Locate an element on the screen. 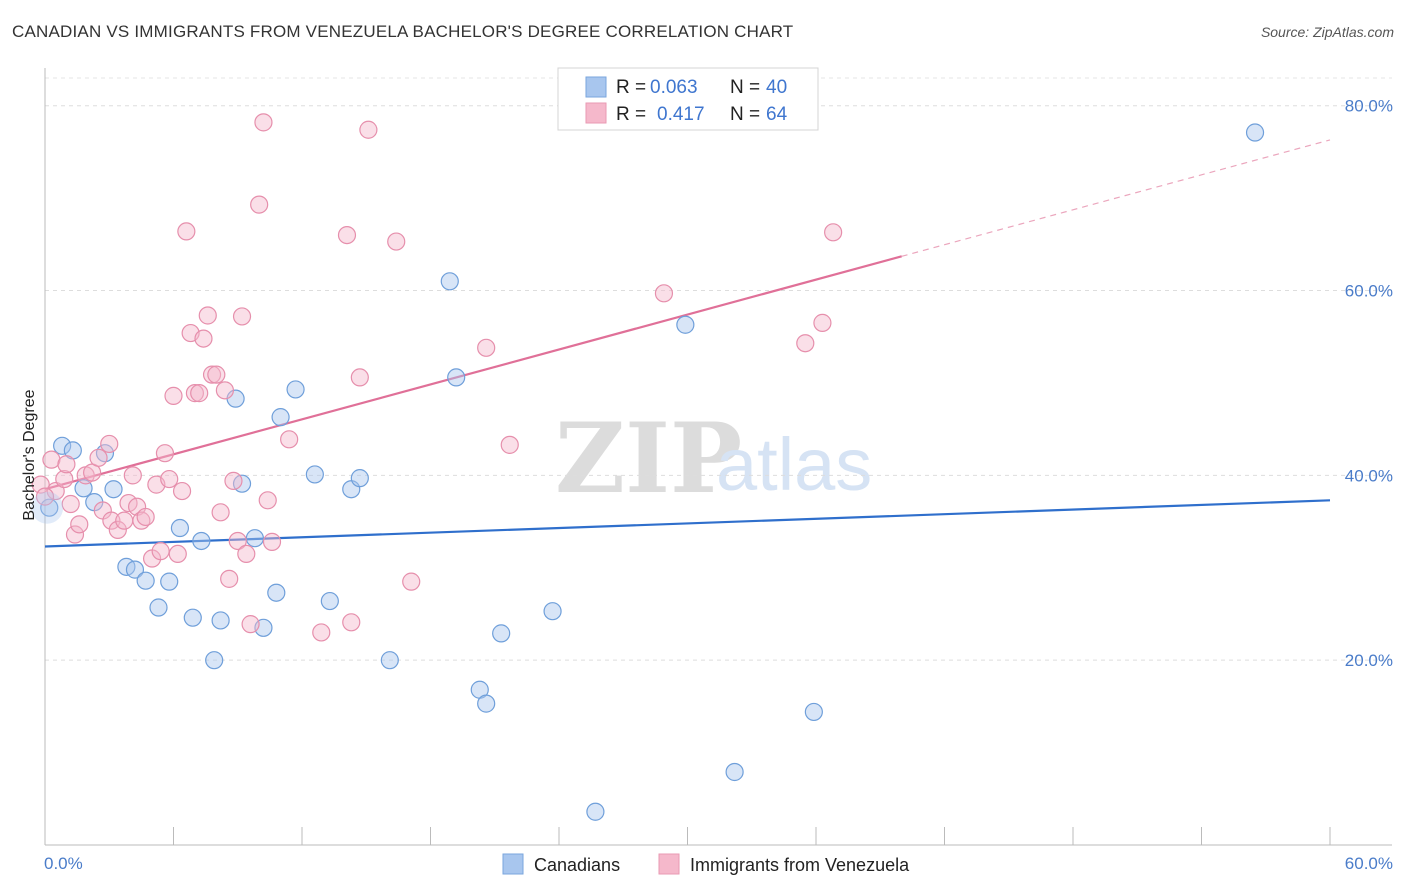  legend-r-value-1: 0.063 is located at coordinates (674, 87).